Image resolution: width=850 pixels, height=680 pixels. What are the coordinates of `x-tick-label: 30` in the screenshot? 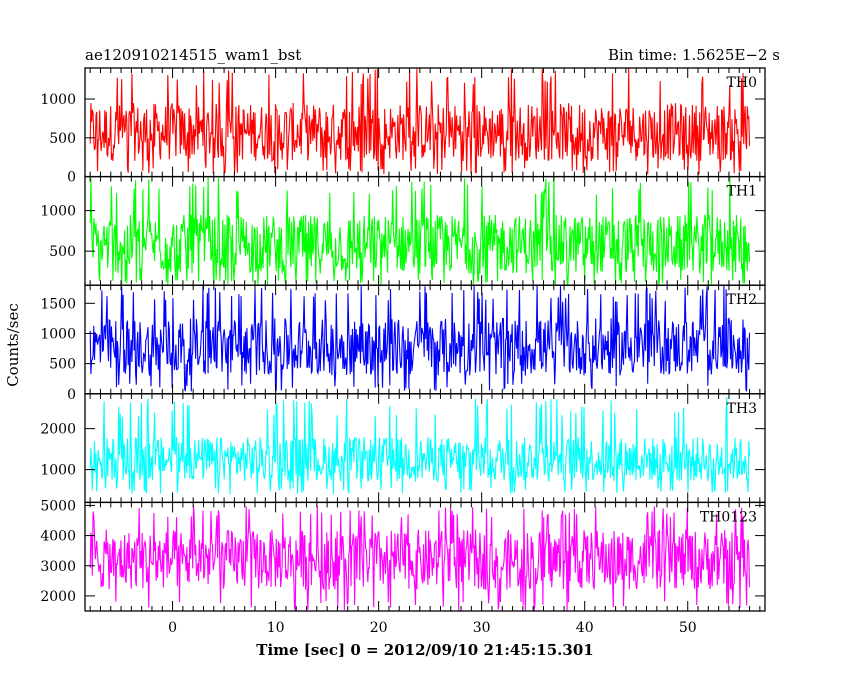 It's located at (482, 628).